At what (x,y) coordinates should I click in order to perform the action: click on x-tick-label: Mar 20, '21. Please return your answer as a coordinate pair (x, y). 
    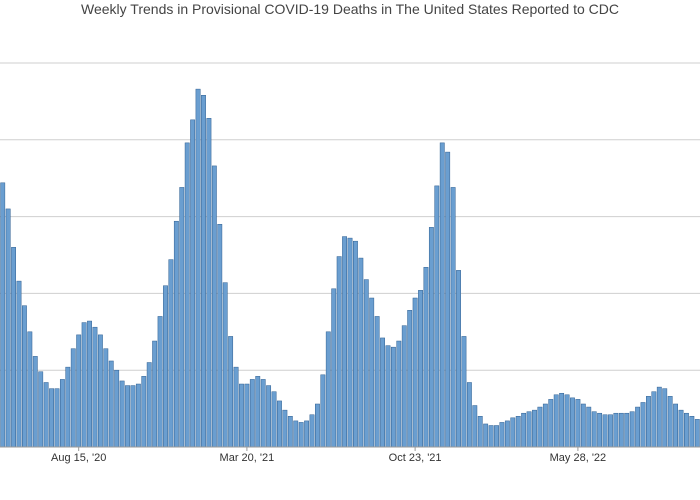
    Looking at the image, I should click on (247, 458).